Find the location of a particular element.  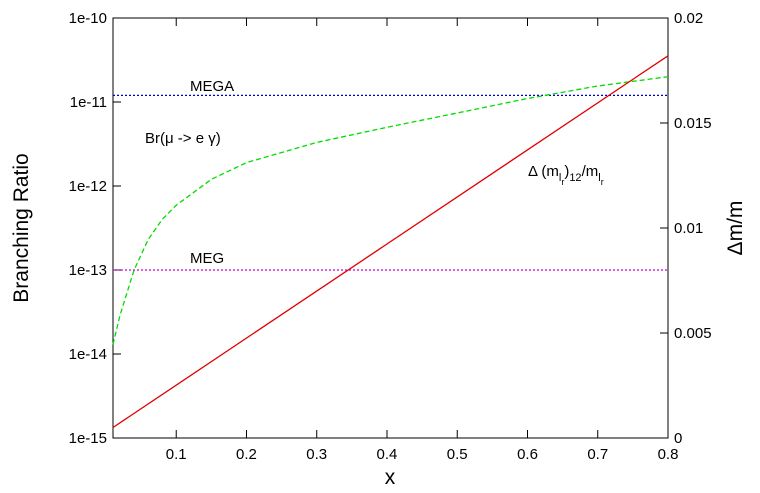

y2-tick-label: 0.015 is located at coordinates (693, 123).